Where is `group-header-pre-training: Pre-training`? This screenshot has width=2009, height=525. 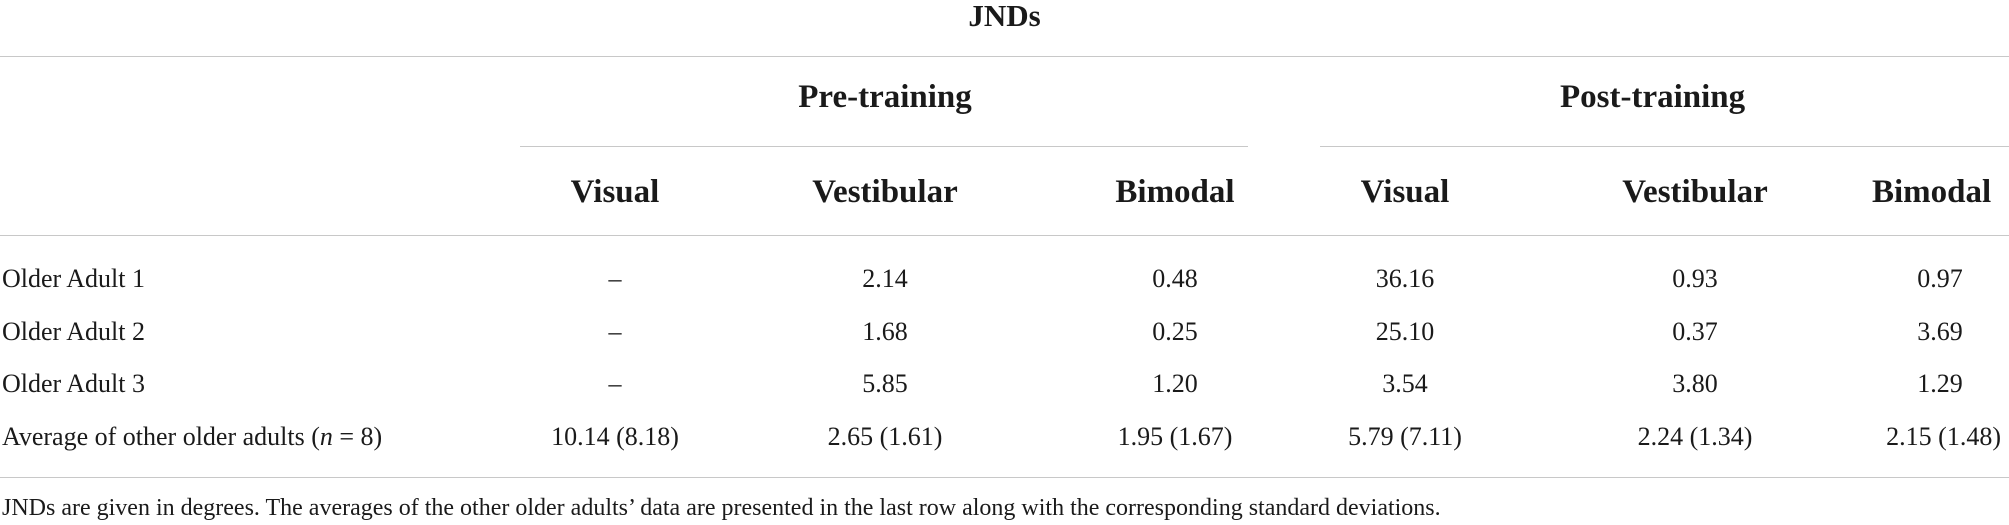 group-header-pre-training: Pre-training is located at coordinates (885, 97).